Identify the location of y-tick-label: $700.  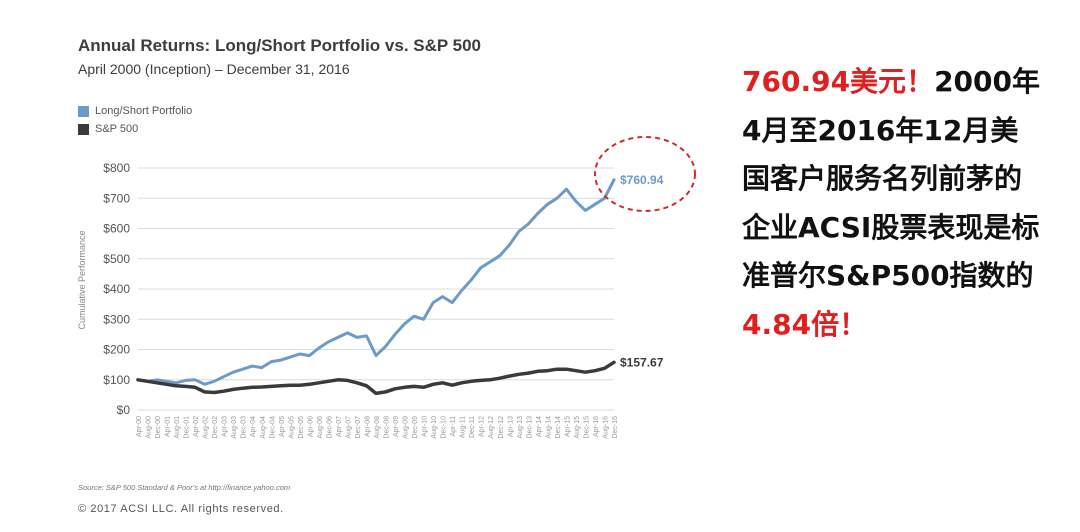
(116, 198).